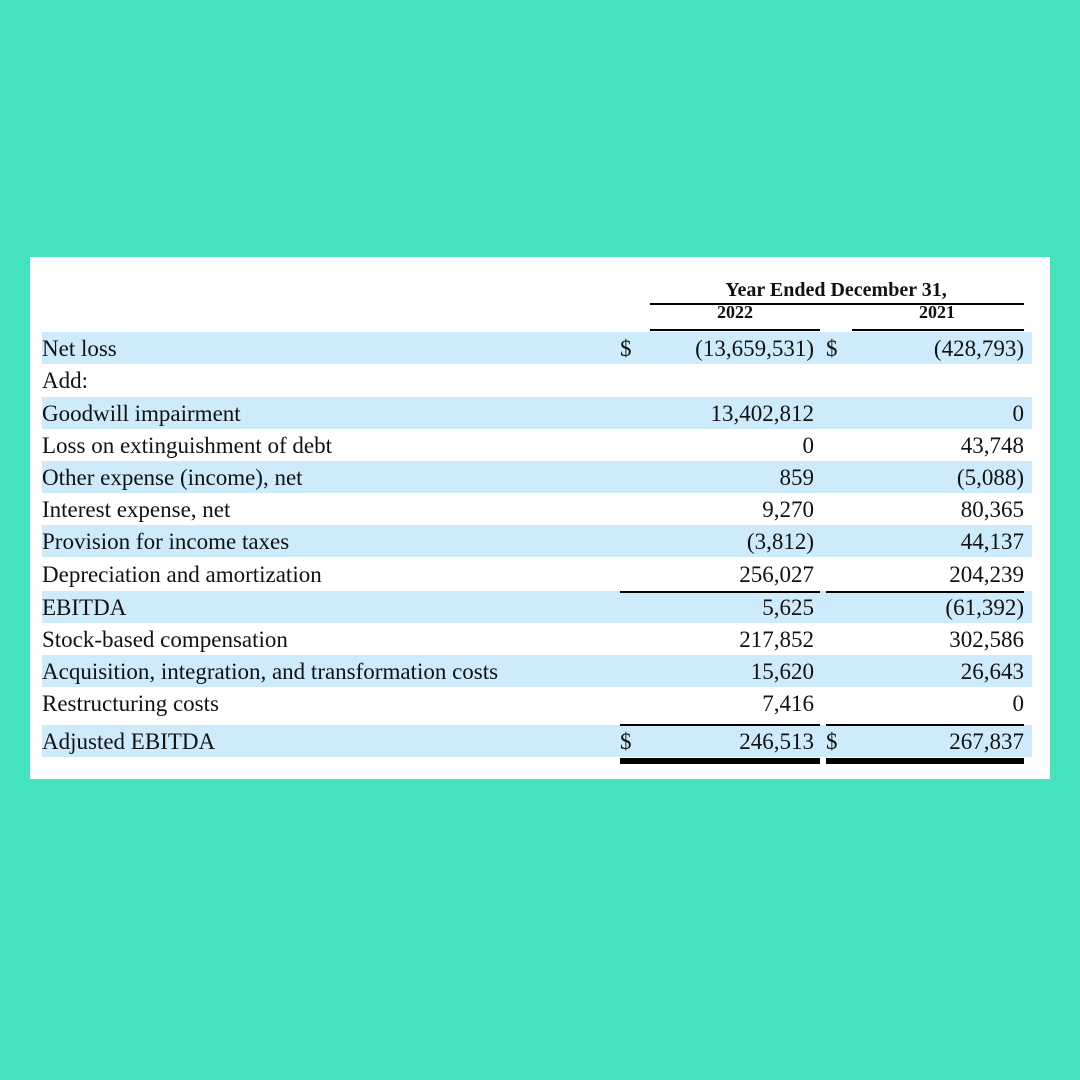 The height and width of the screenshot is (1080, 1080). I want to click on table-row: Loss on extinguishment of debt 0 43,748, so click(537, 445).